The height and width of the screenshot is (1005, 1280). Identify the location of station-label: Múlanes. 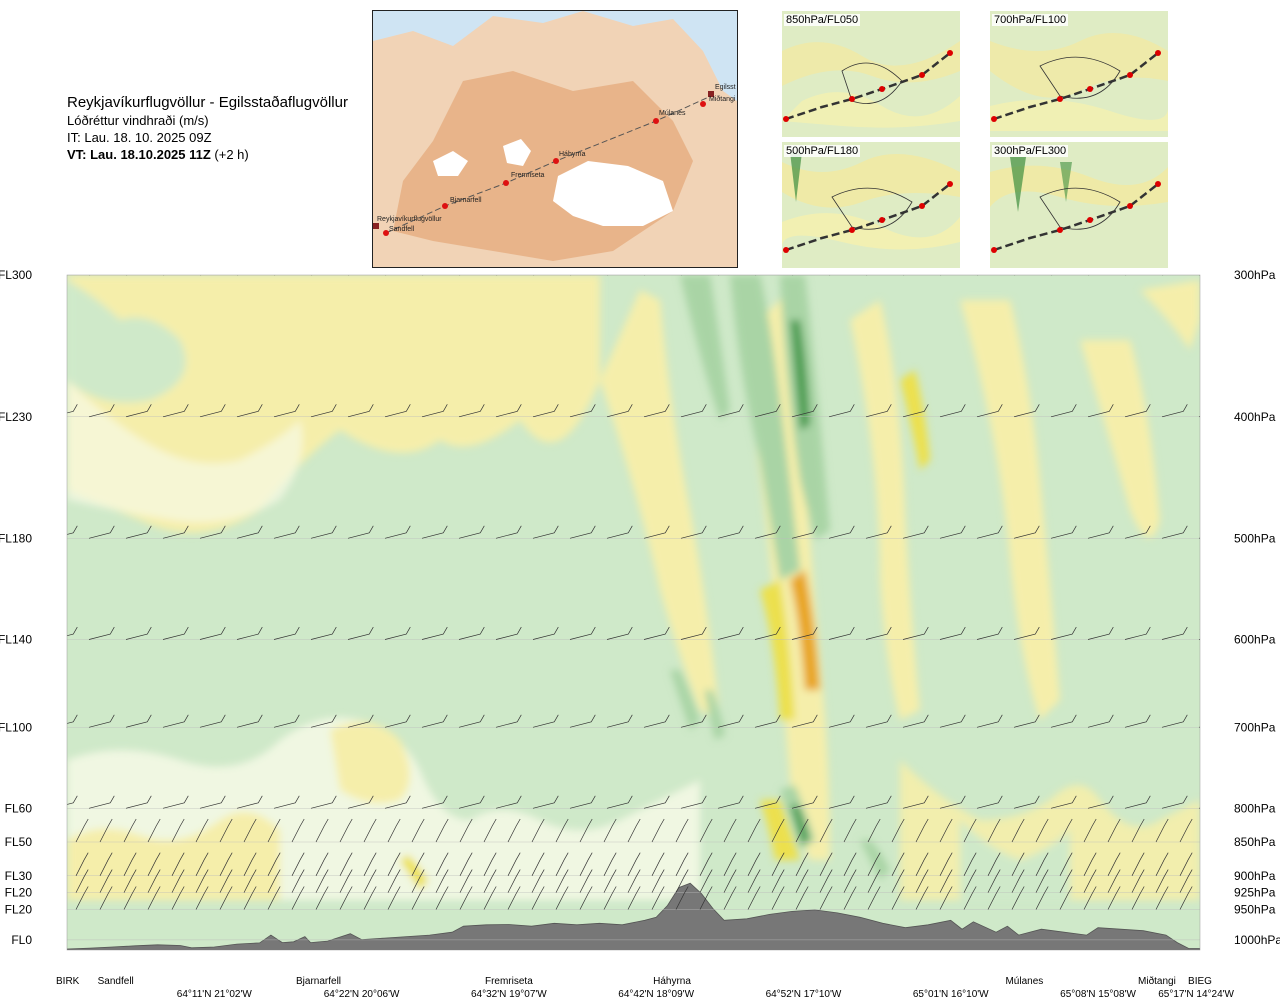
(1024, 981).